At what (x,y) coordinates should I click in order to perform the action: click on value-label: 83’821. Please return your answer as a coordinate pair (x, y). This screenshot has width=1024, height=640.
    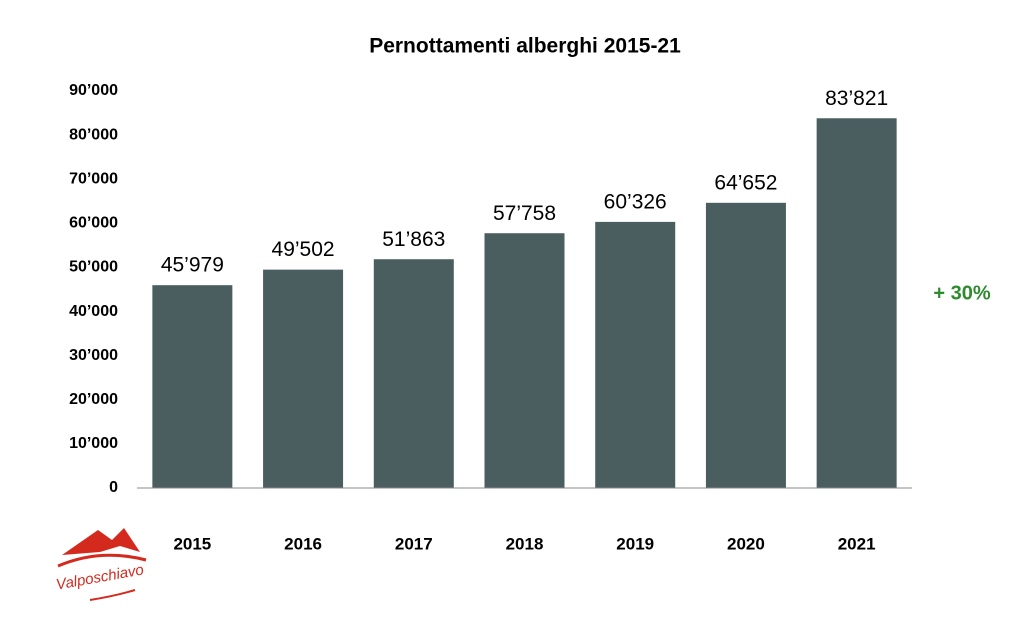
    Looking at the image, I should click on (856, 98).